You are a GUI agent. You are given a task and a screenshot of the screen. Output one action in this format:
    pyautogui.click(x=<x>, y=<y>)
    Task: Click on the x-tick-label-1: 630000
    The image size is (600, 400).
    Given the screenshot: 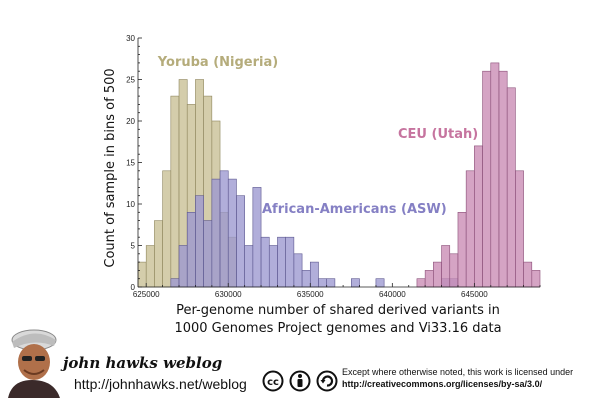 What is the action you would take?
    pyautogui.click(x=228, y=294)
    